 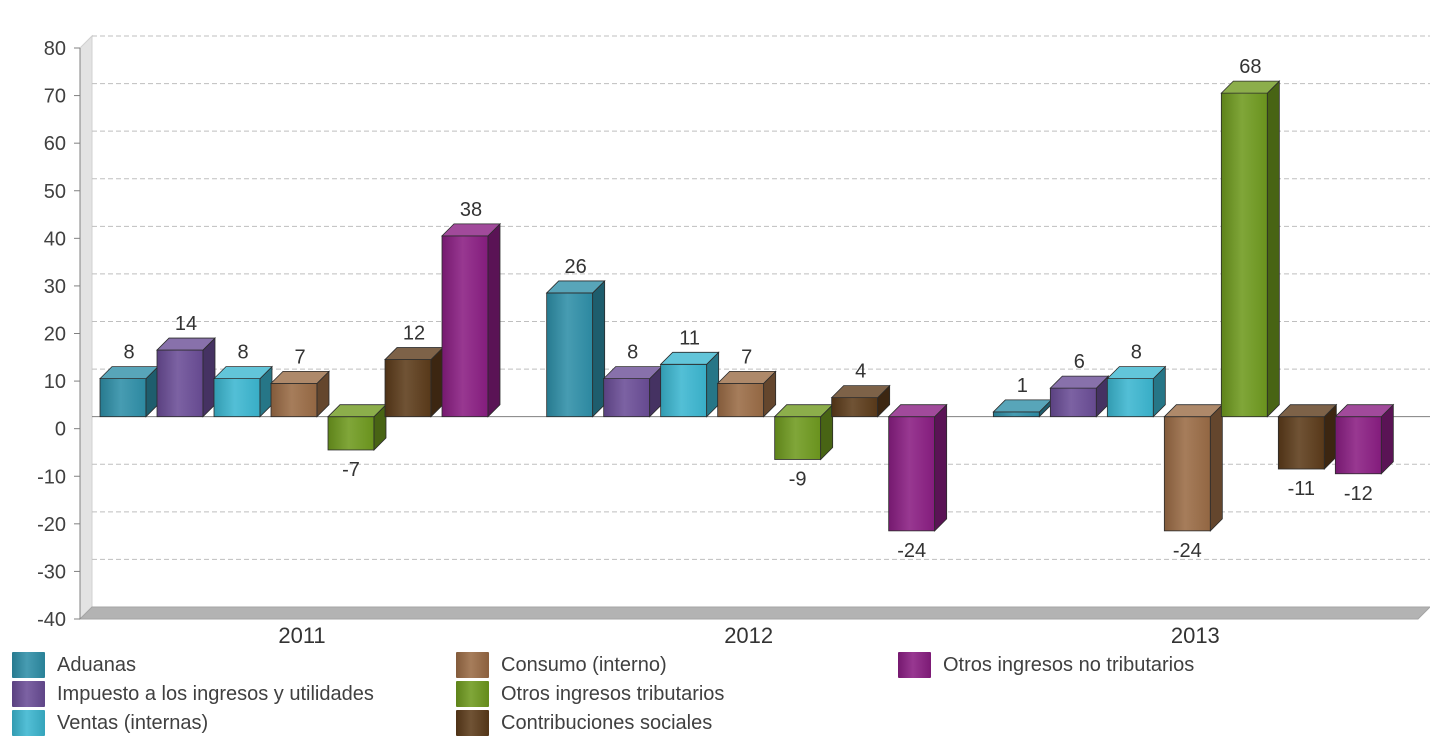 I want to click on x-category-label: 2011, so click(x=301, y=635).